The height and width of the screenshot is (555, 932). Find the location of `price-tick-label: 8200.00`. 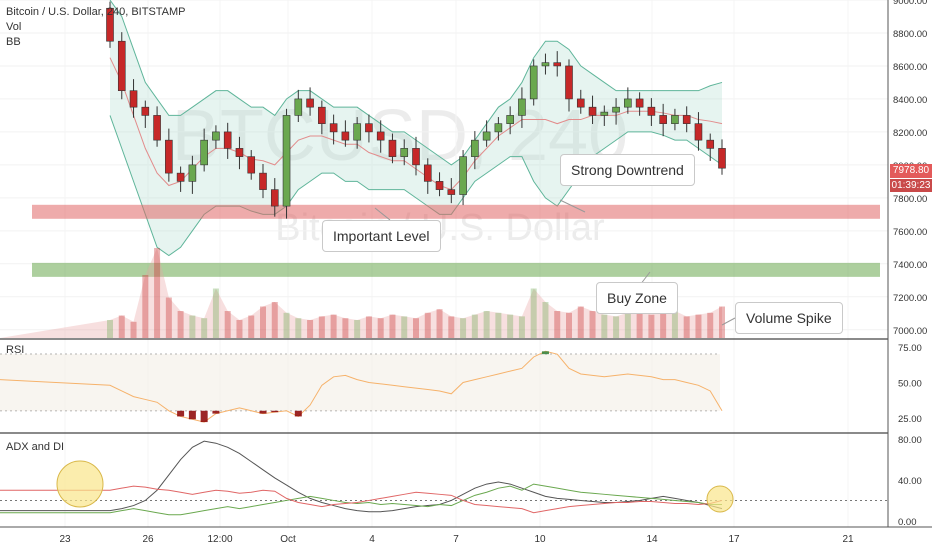

price-tick-label: 8200.00 is located at coordinates (910, 133).